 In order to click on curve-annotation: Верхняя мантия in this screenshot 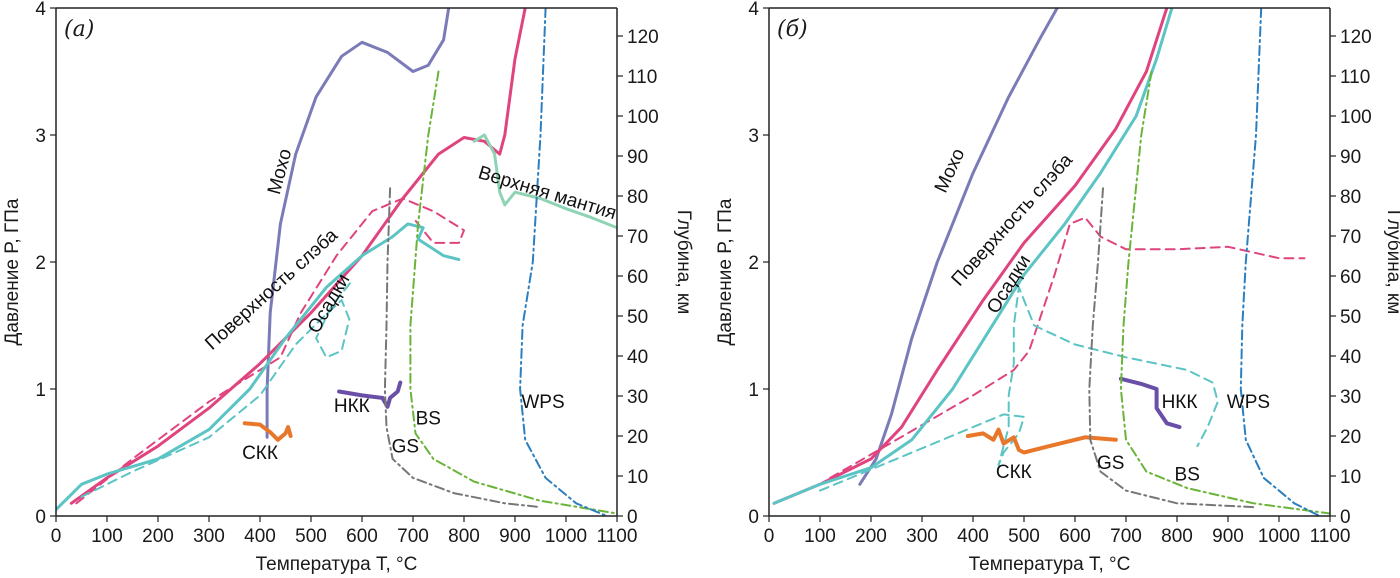, I will do `click(547, 193)`.